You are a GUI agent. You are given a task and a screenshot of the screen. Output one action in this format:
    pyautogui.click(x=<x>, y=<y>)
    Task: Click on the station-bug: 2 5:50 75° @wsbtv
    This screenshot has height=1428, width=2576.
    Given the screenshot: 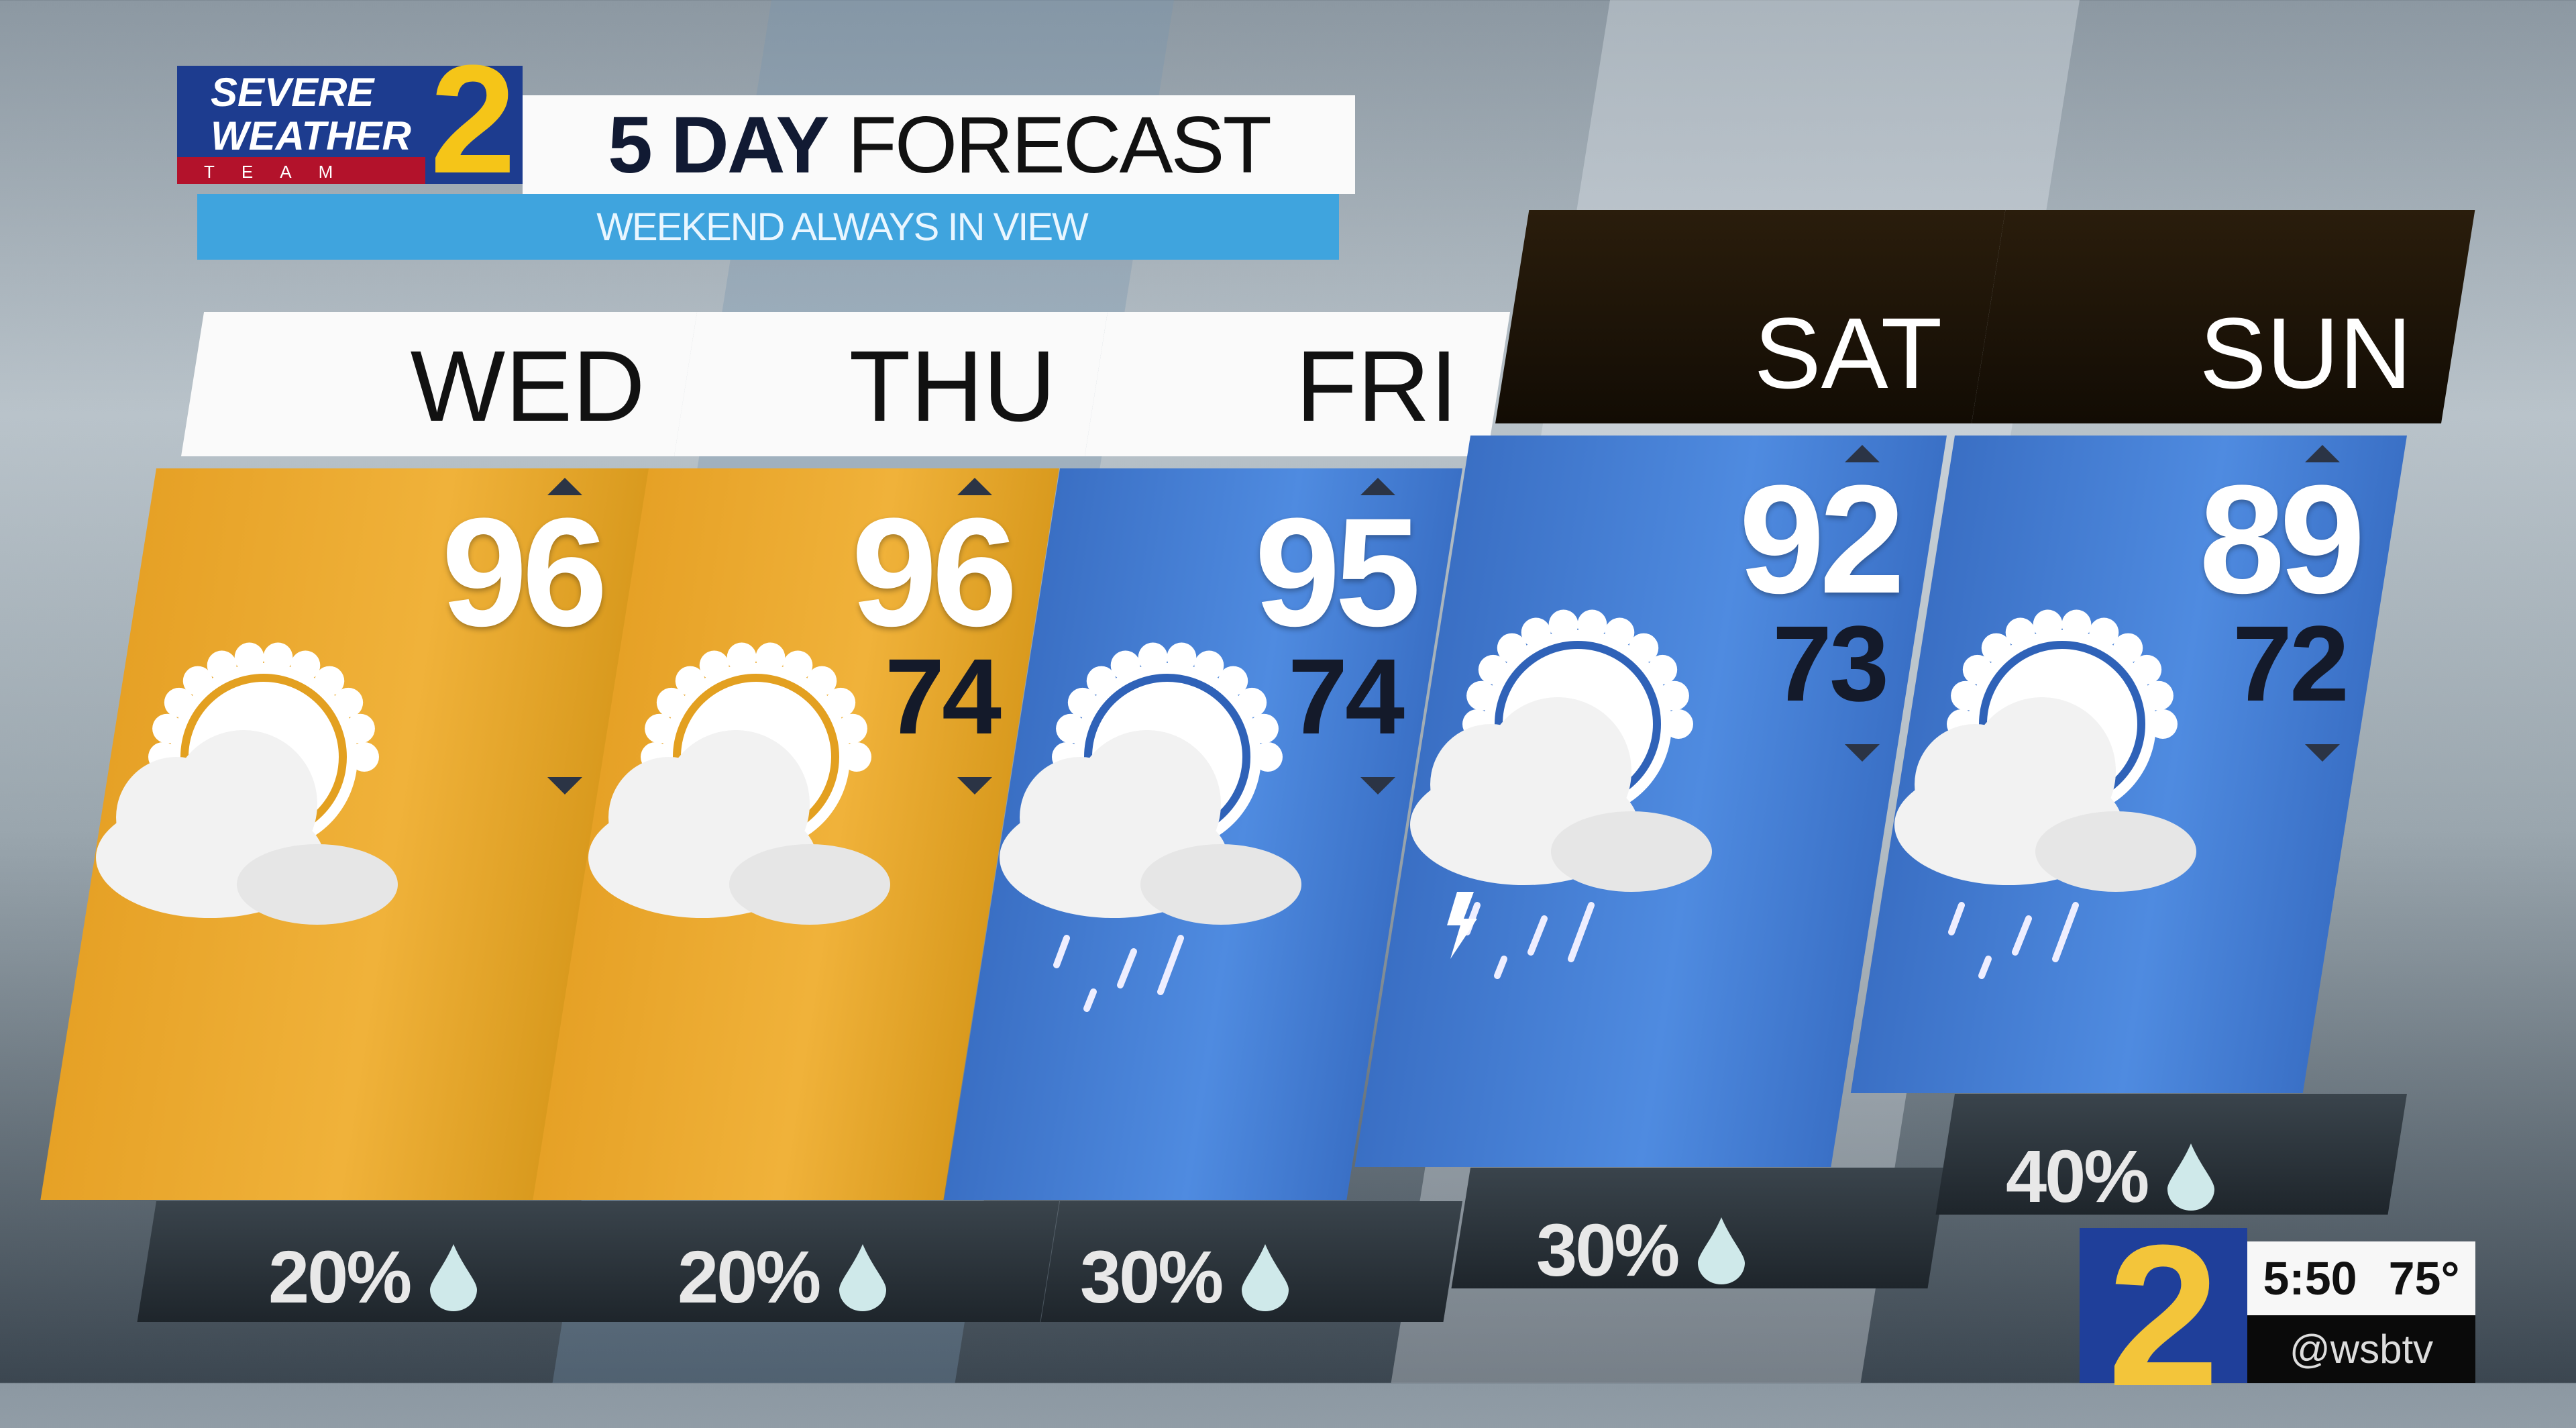 What is the action you would take?
    pyautogui.click(x=2281, y=1315)
    